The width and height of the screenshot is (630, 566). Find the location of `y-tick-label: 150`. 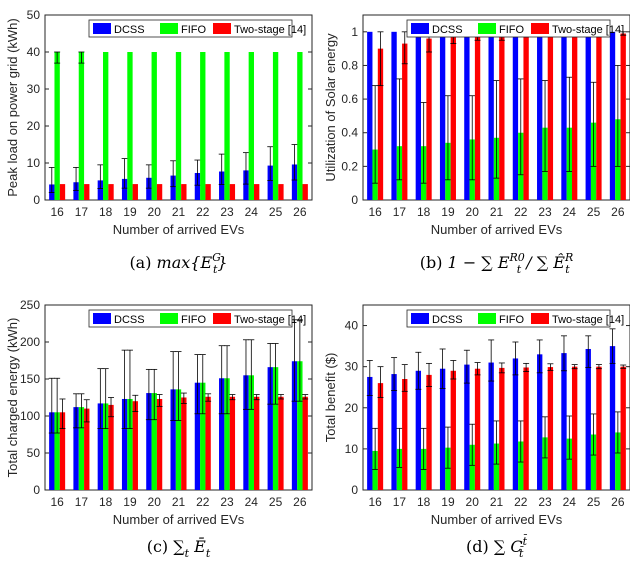

y-tick-label: 150 is located at coordinates (30, 379).